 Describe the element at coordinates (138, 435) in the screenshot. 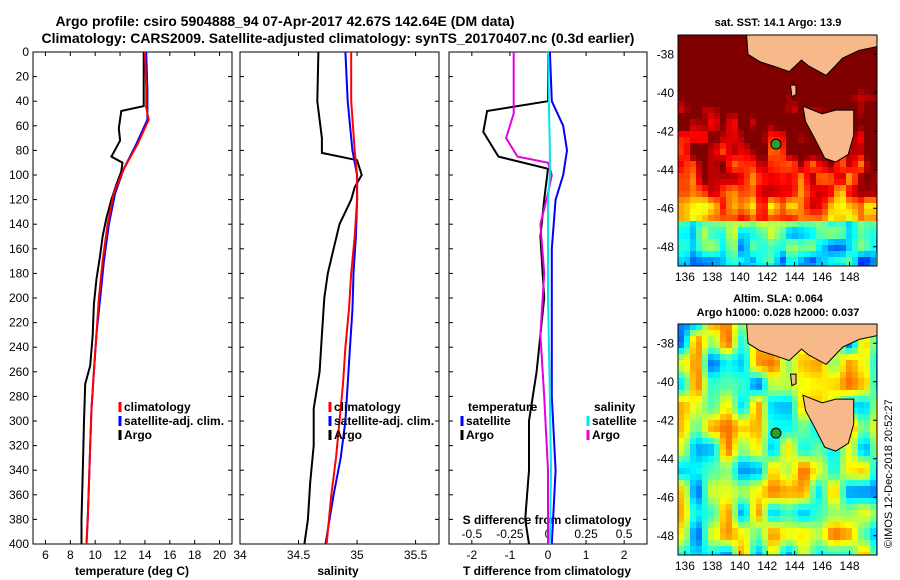

I see `legend-argo-label: Argo` at that location.